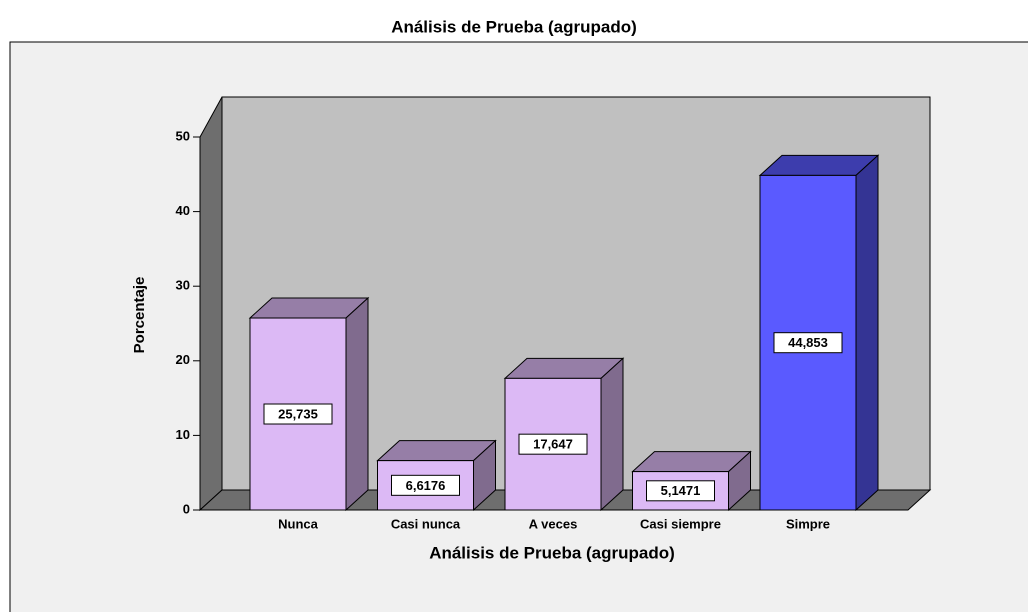  I want to click on x-tick-label: Casi siempre, so click(680, 523).